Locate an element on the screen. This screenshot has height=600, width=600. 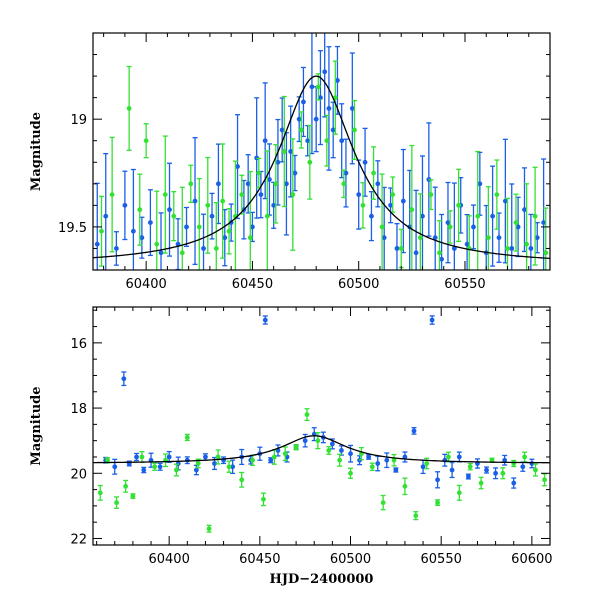
x-axis-label: HJD−2400000 is located at coordinates (322, 579).